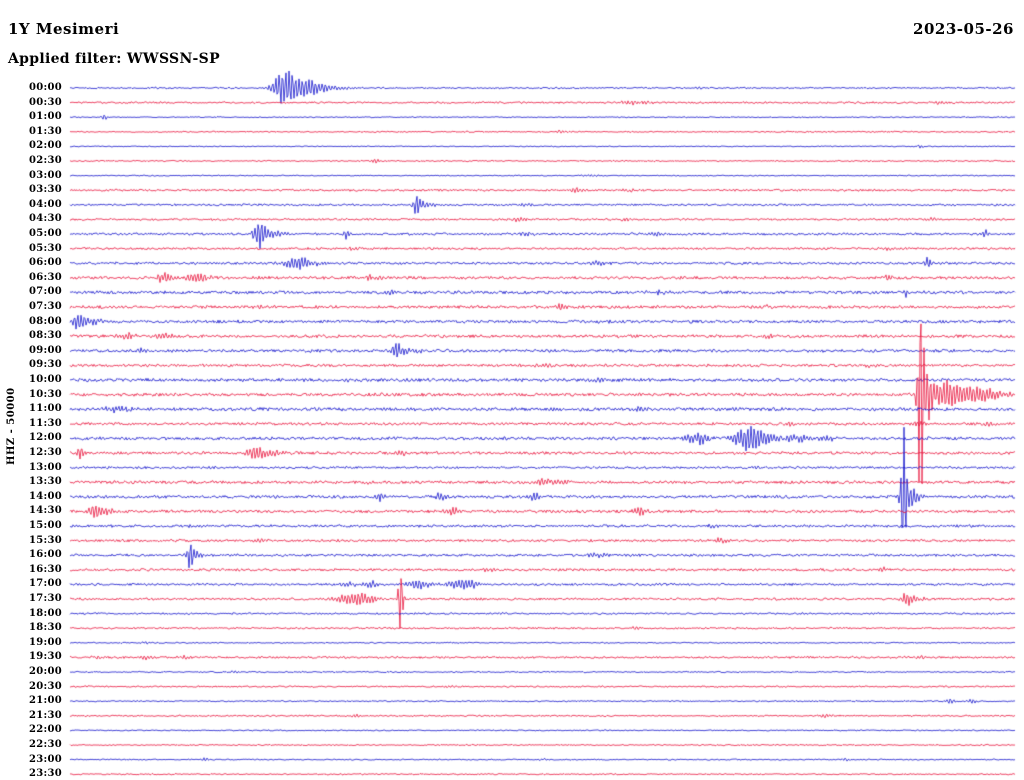  What do you see at coordinates (45, 467) in the screenshot?
I see `time-label: 13:00` at bounding box center [45, 467].